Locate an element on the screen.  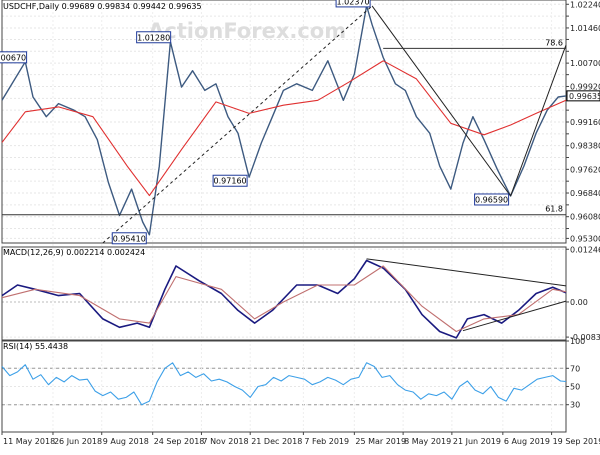
x-tick-label: 24 Sep 2018 is located at coordinates (179, 441).